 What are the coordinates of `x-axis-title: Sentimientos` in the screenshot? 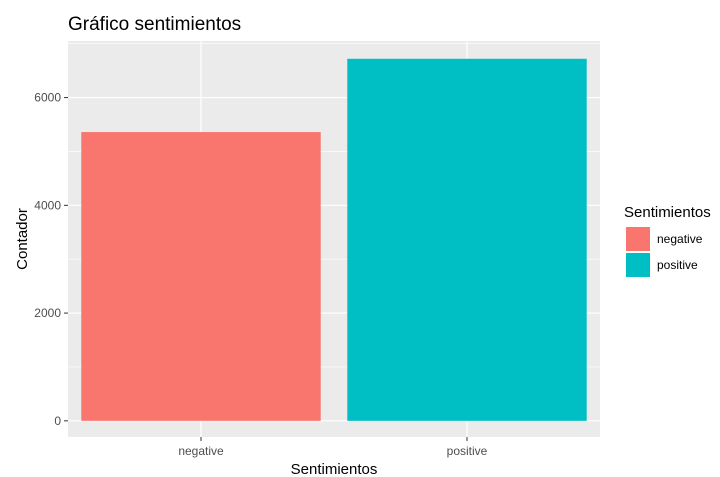 It's located at (334, 469).